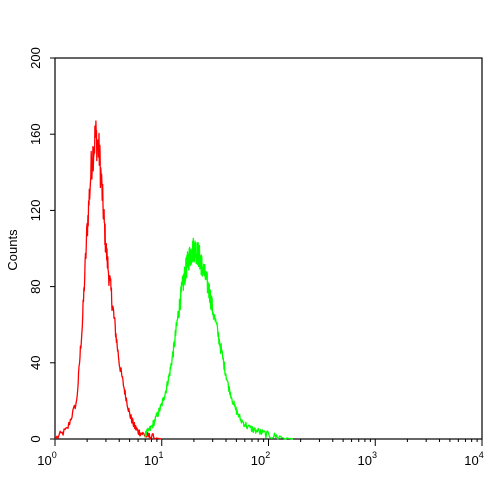 The height and width of the screenshot is (500, 500). Describe the element at coordinates (267, 455) in the screenshot. I see `x-tick-exponent: 2` at that location.